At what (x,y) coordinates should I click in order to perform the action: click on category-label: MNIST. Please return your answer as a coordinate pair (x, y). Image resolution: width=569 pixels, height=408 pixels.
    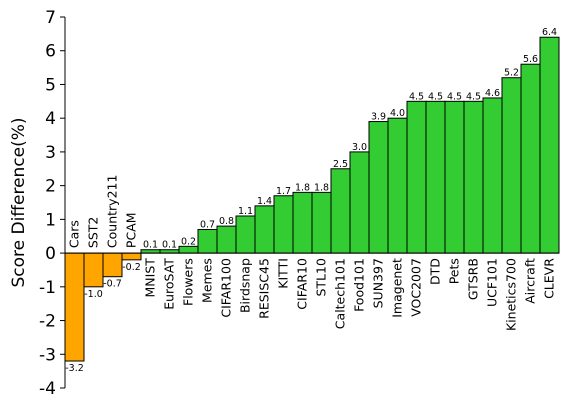
    Looking at the image, I should click on (150, 278).